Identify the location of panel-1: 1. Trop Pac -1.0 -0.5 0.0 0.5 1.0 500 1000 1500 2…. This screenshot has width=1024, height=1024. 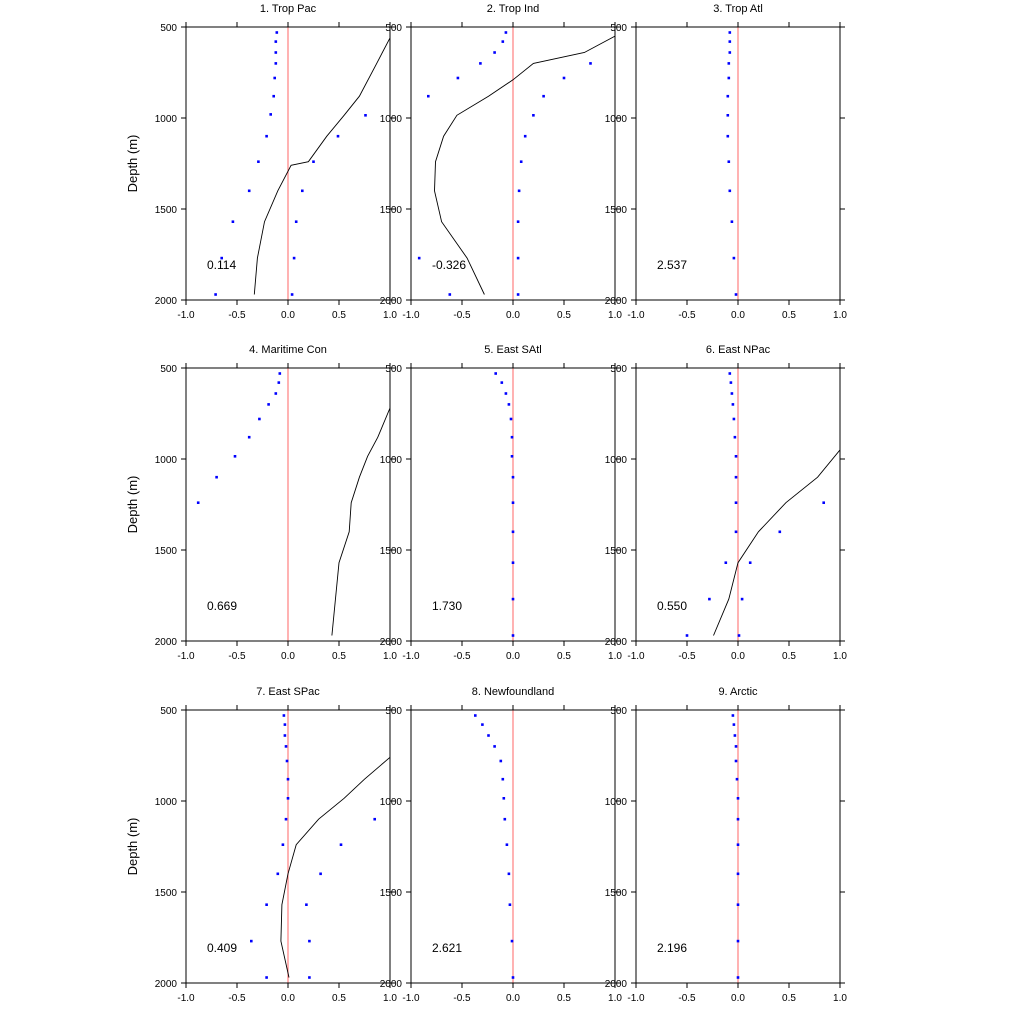
(261, 162).